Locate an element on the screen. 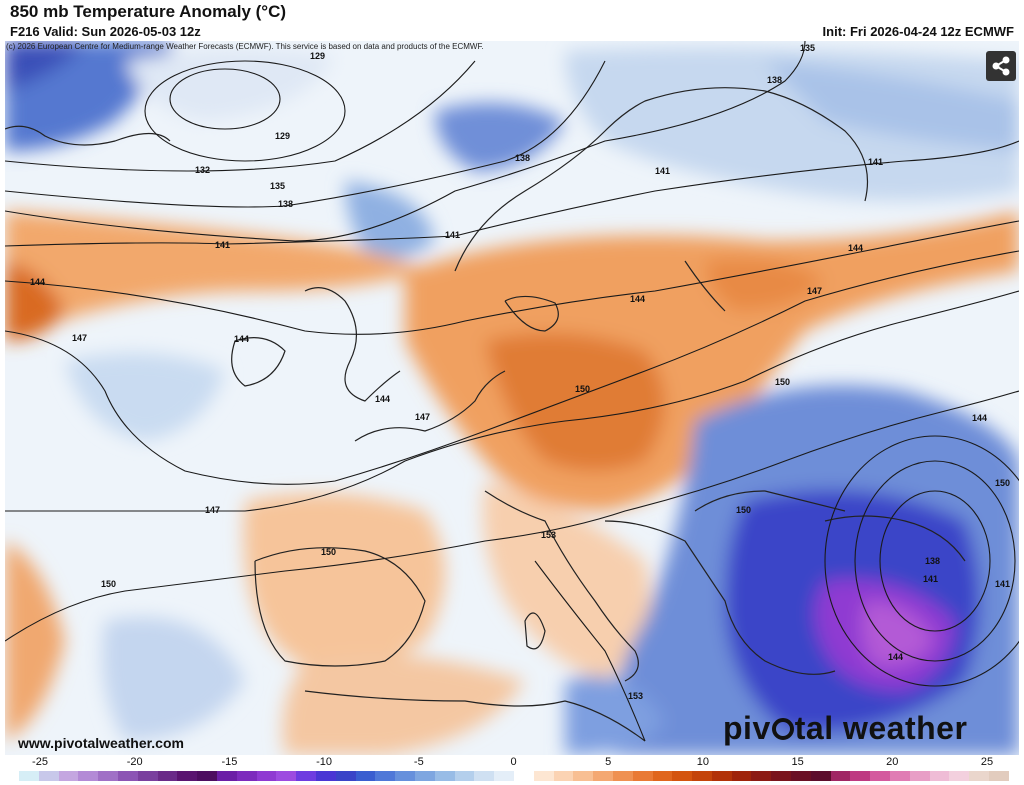 This screenshot has width=1024, height=785. colorbar-tick-label: 20 is located at coordinates (892, 762).